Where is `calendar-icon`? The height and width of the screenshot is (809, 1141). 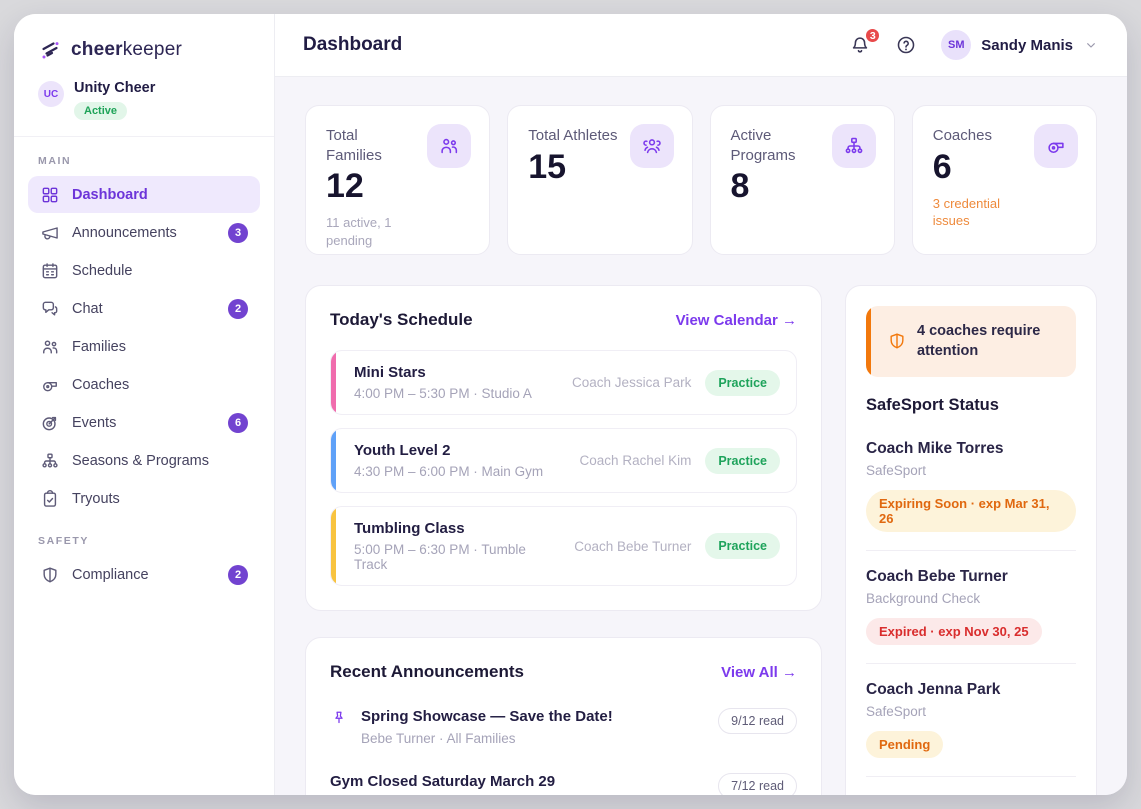 calendar-icon is located at coordinates (50, 271).